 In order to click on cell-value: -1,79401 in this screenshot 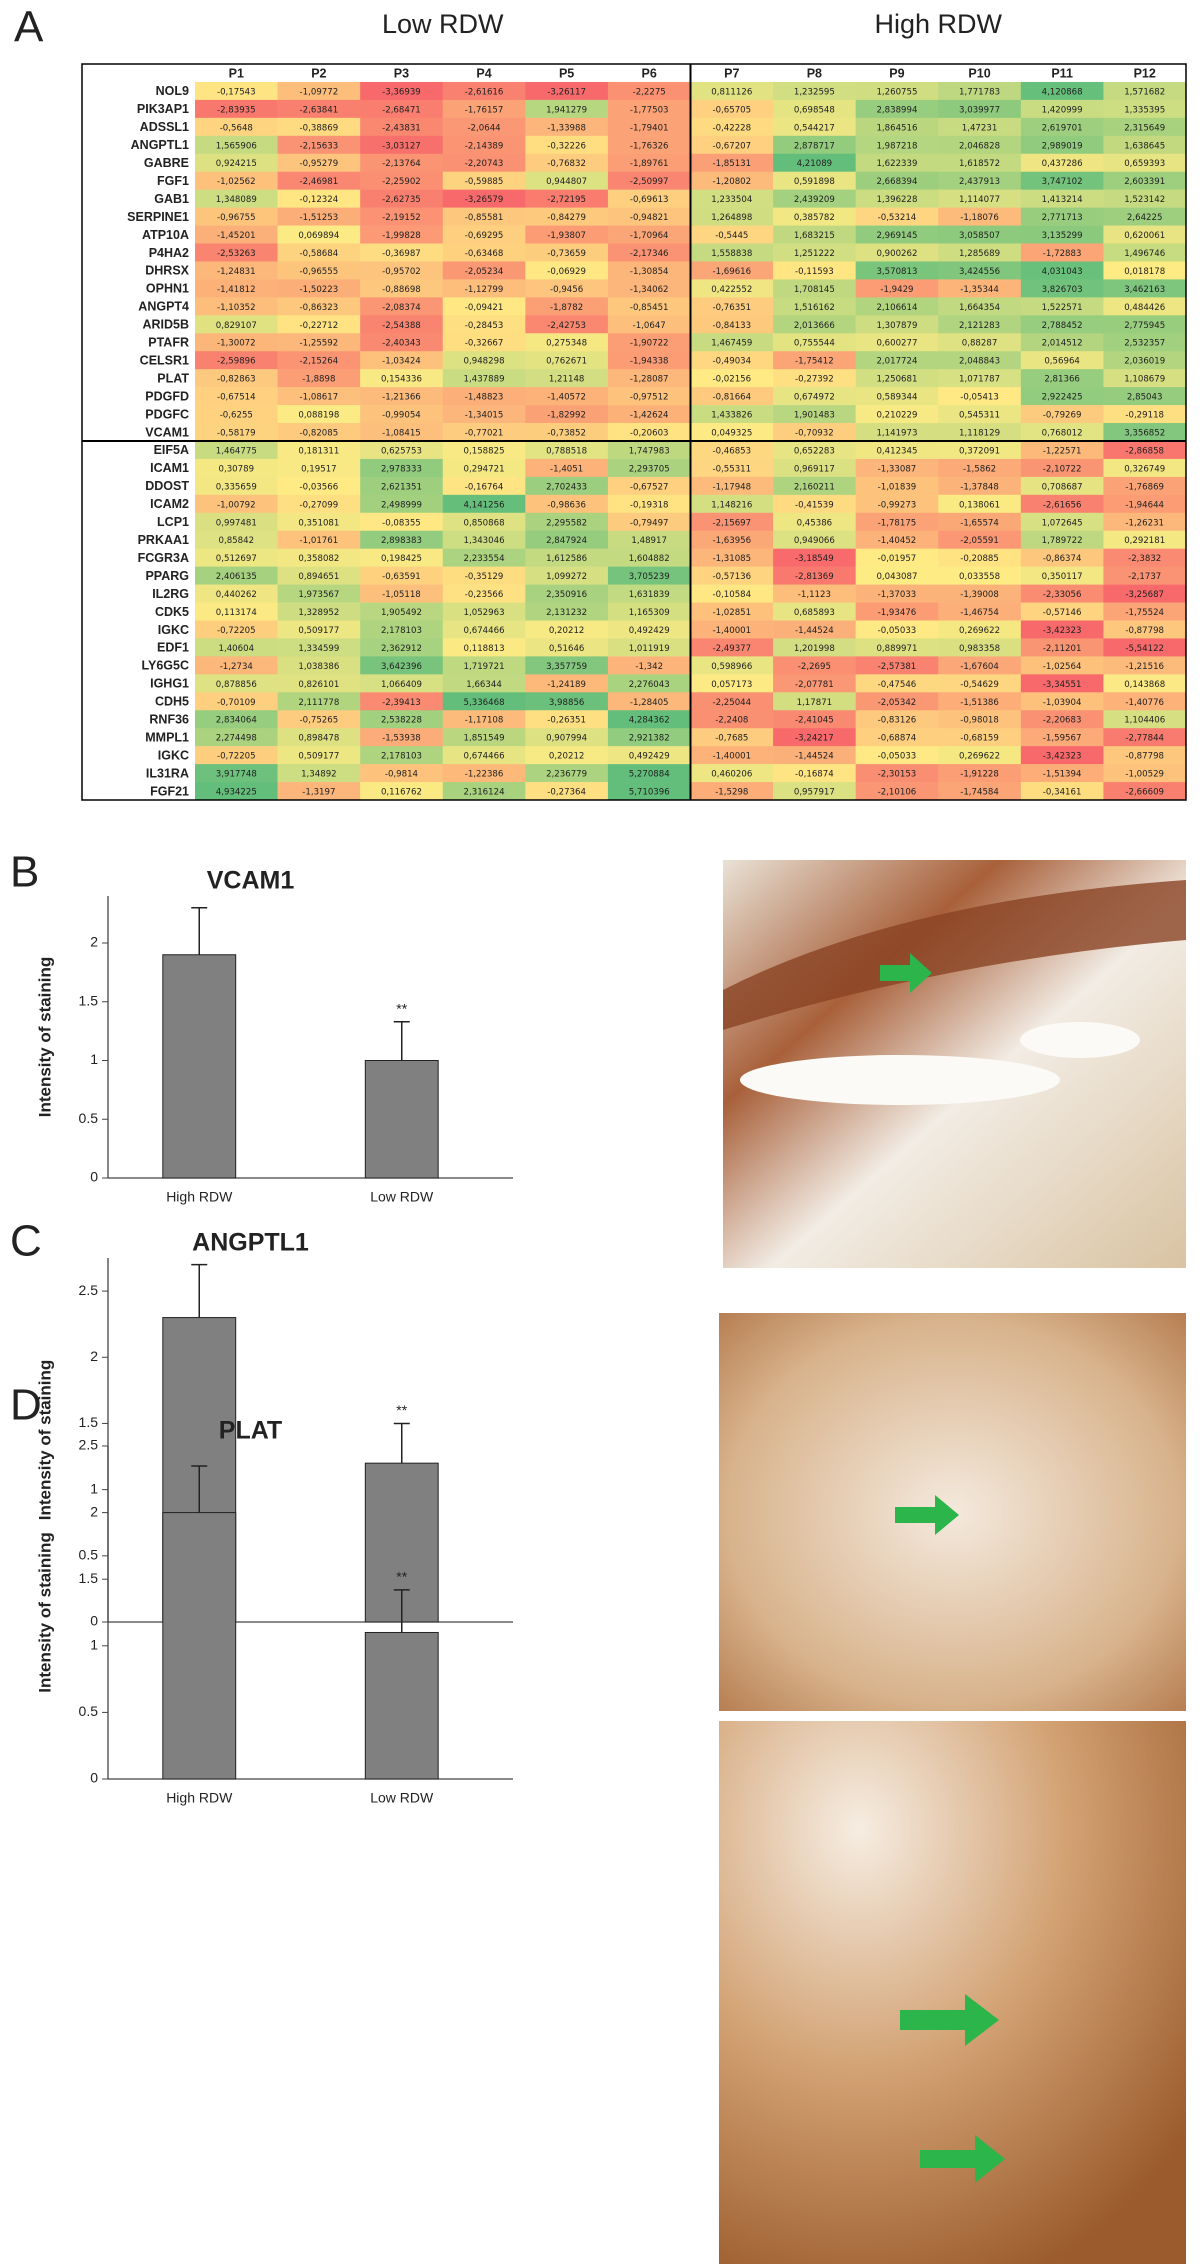, I will do `click(649, 128)`.